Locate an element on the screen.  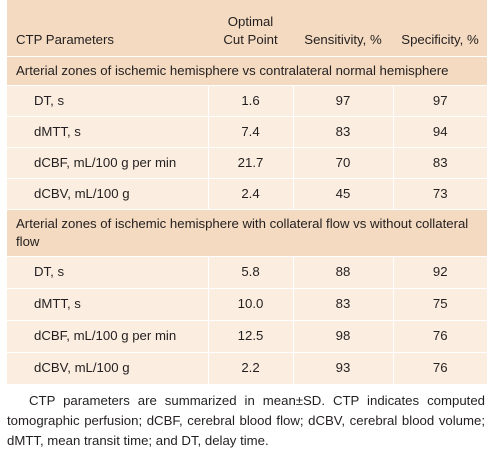
table-row: dCBV, mL/100 g 2.2 93 76 is located at coordinates (247, 367).